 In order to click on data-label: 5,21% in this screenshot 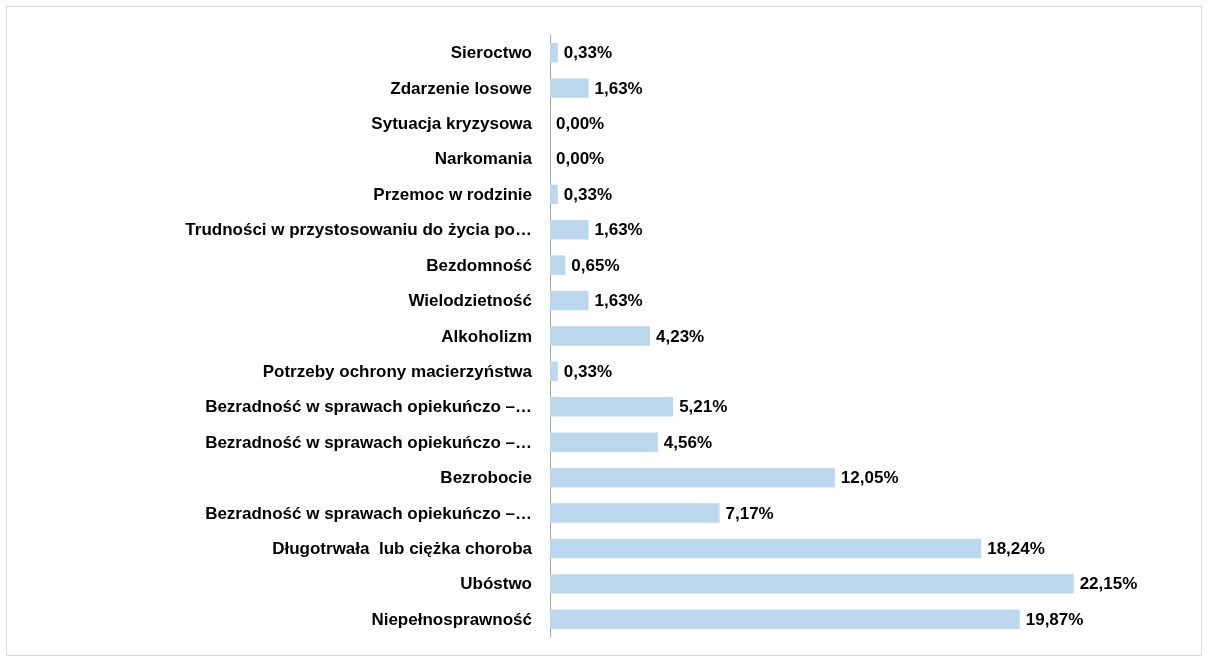, I will do `click(703, 407)`.